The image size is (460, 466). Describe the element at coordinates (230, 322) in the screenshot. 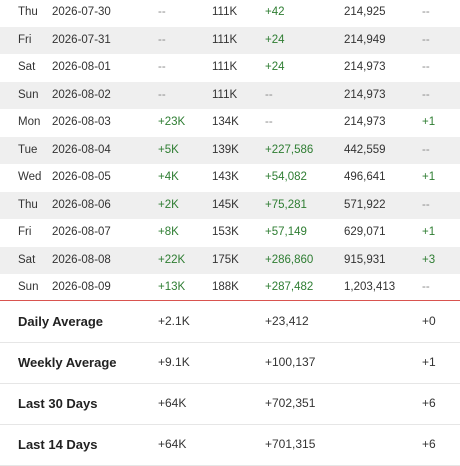

I see `summary-row: Daily Average +2.1K +23,412 +0` at that location.